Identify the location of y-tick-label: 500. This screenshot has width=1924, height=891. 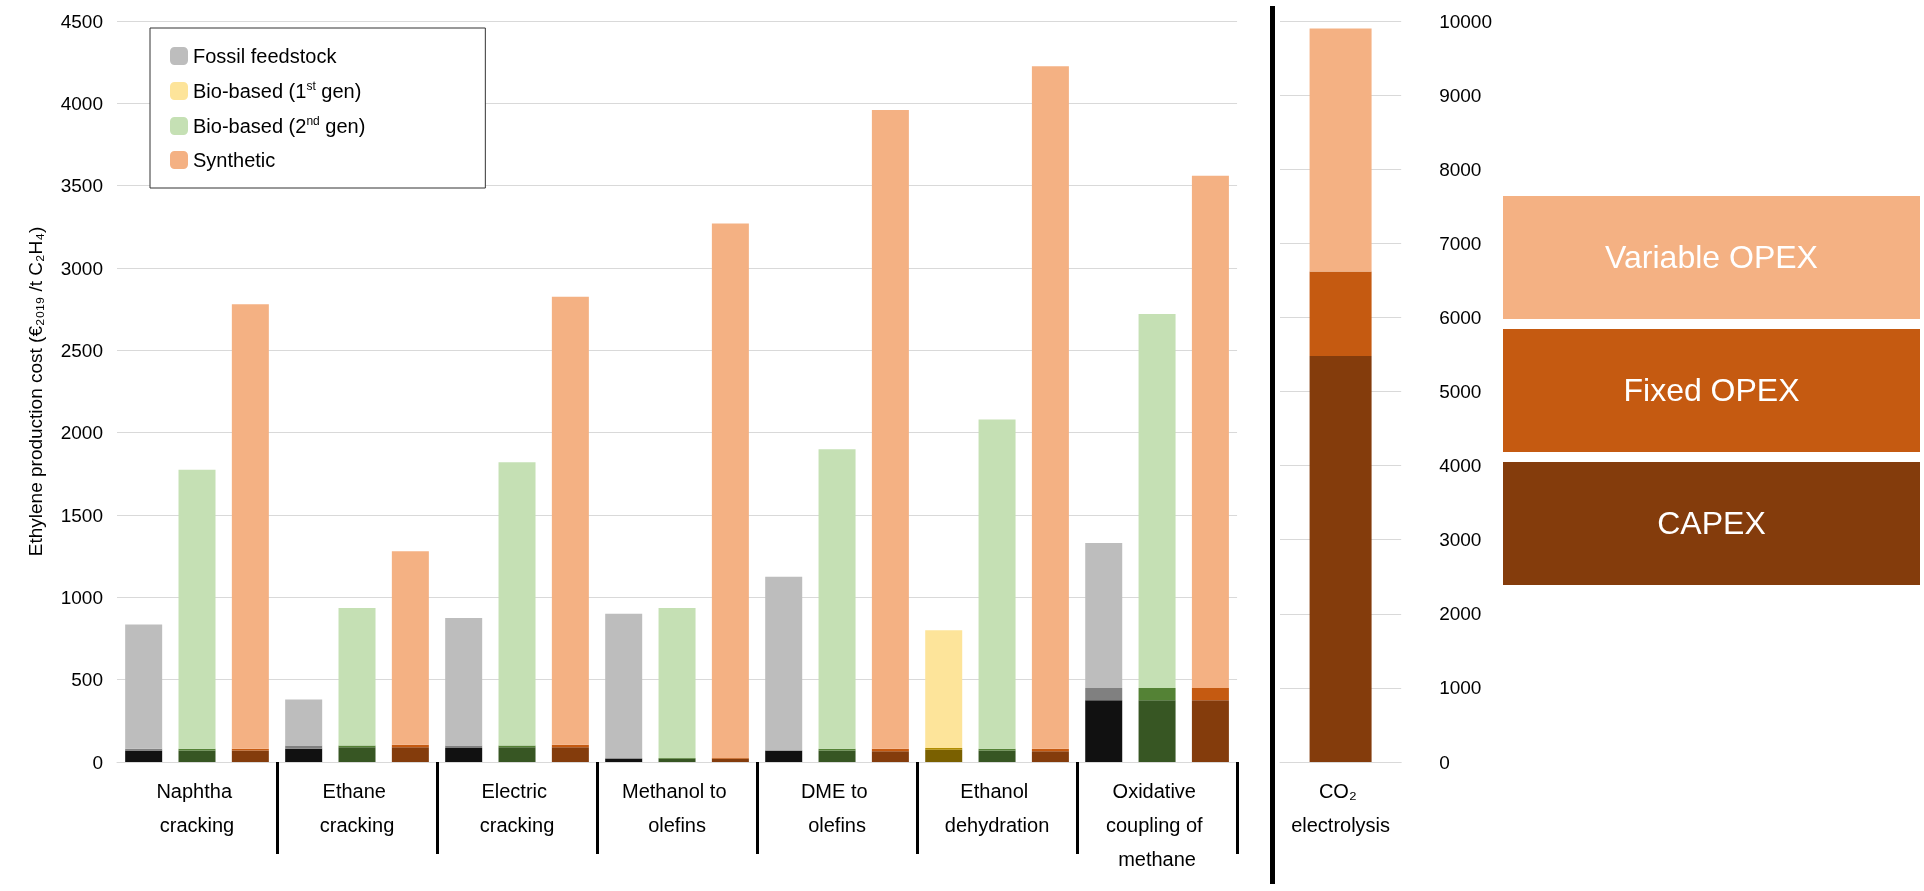
(87, 680).